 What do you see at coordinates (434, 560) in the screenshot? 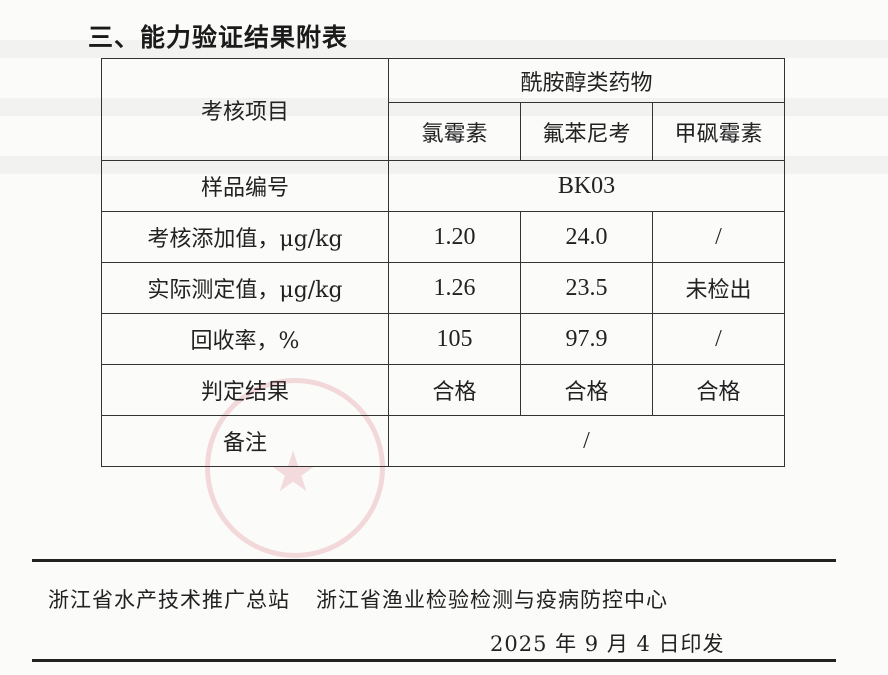
I see `divider-top` at bounding box center [434, 560].